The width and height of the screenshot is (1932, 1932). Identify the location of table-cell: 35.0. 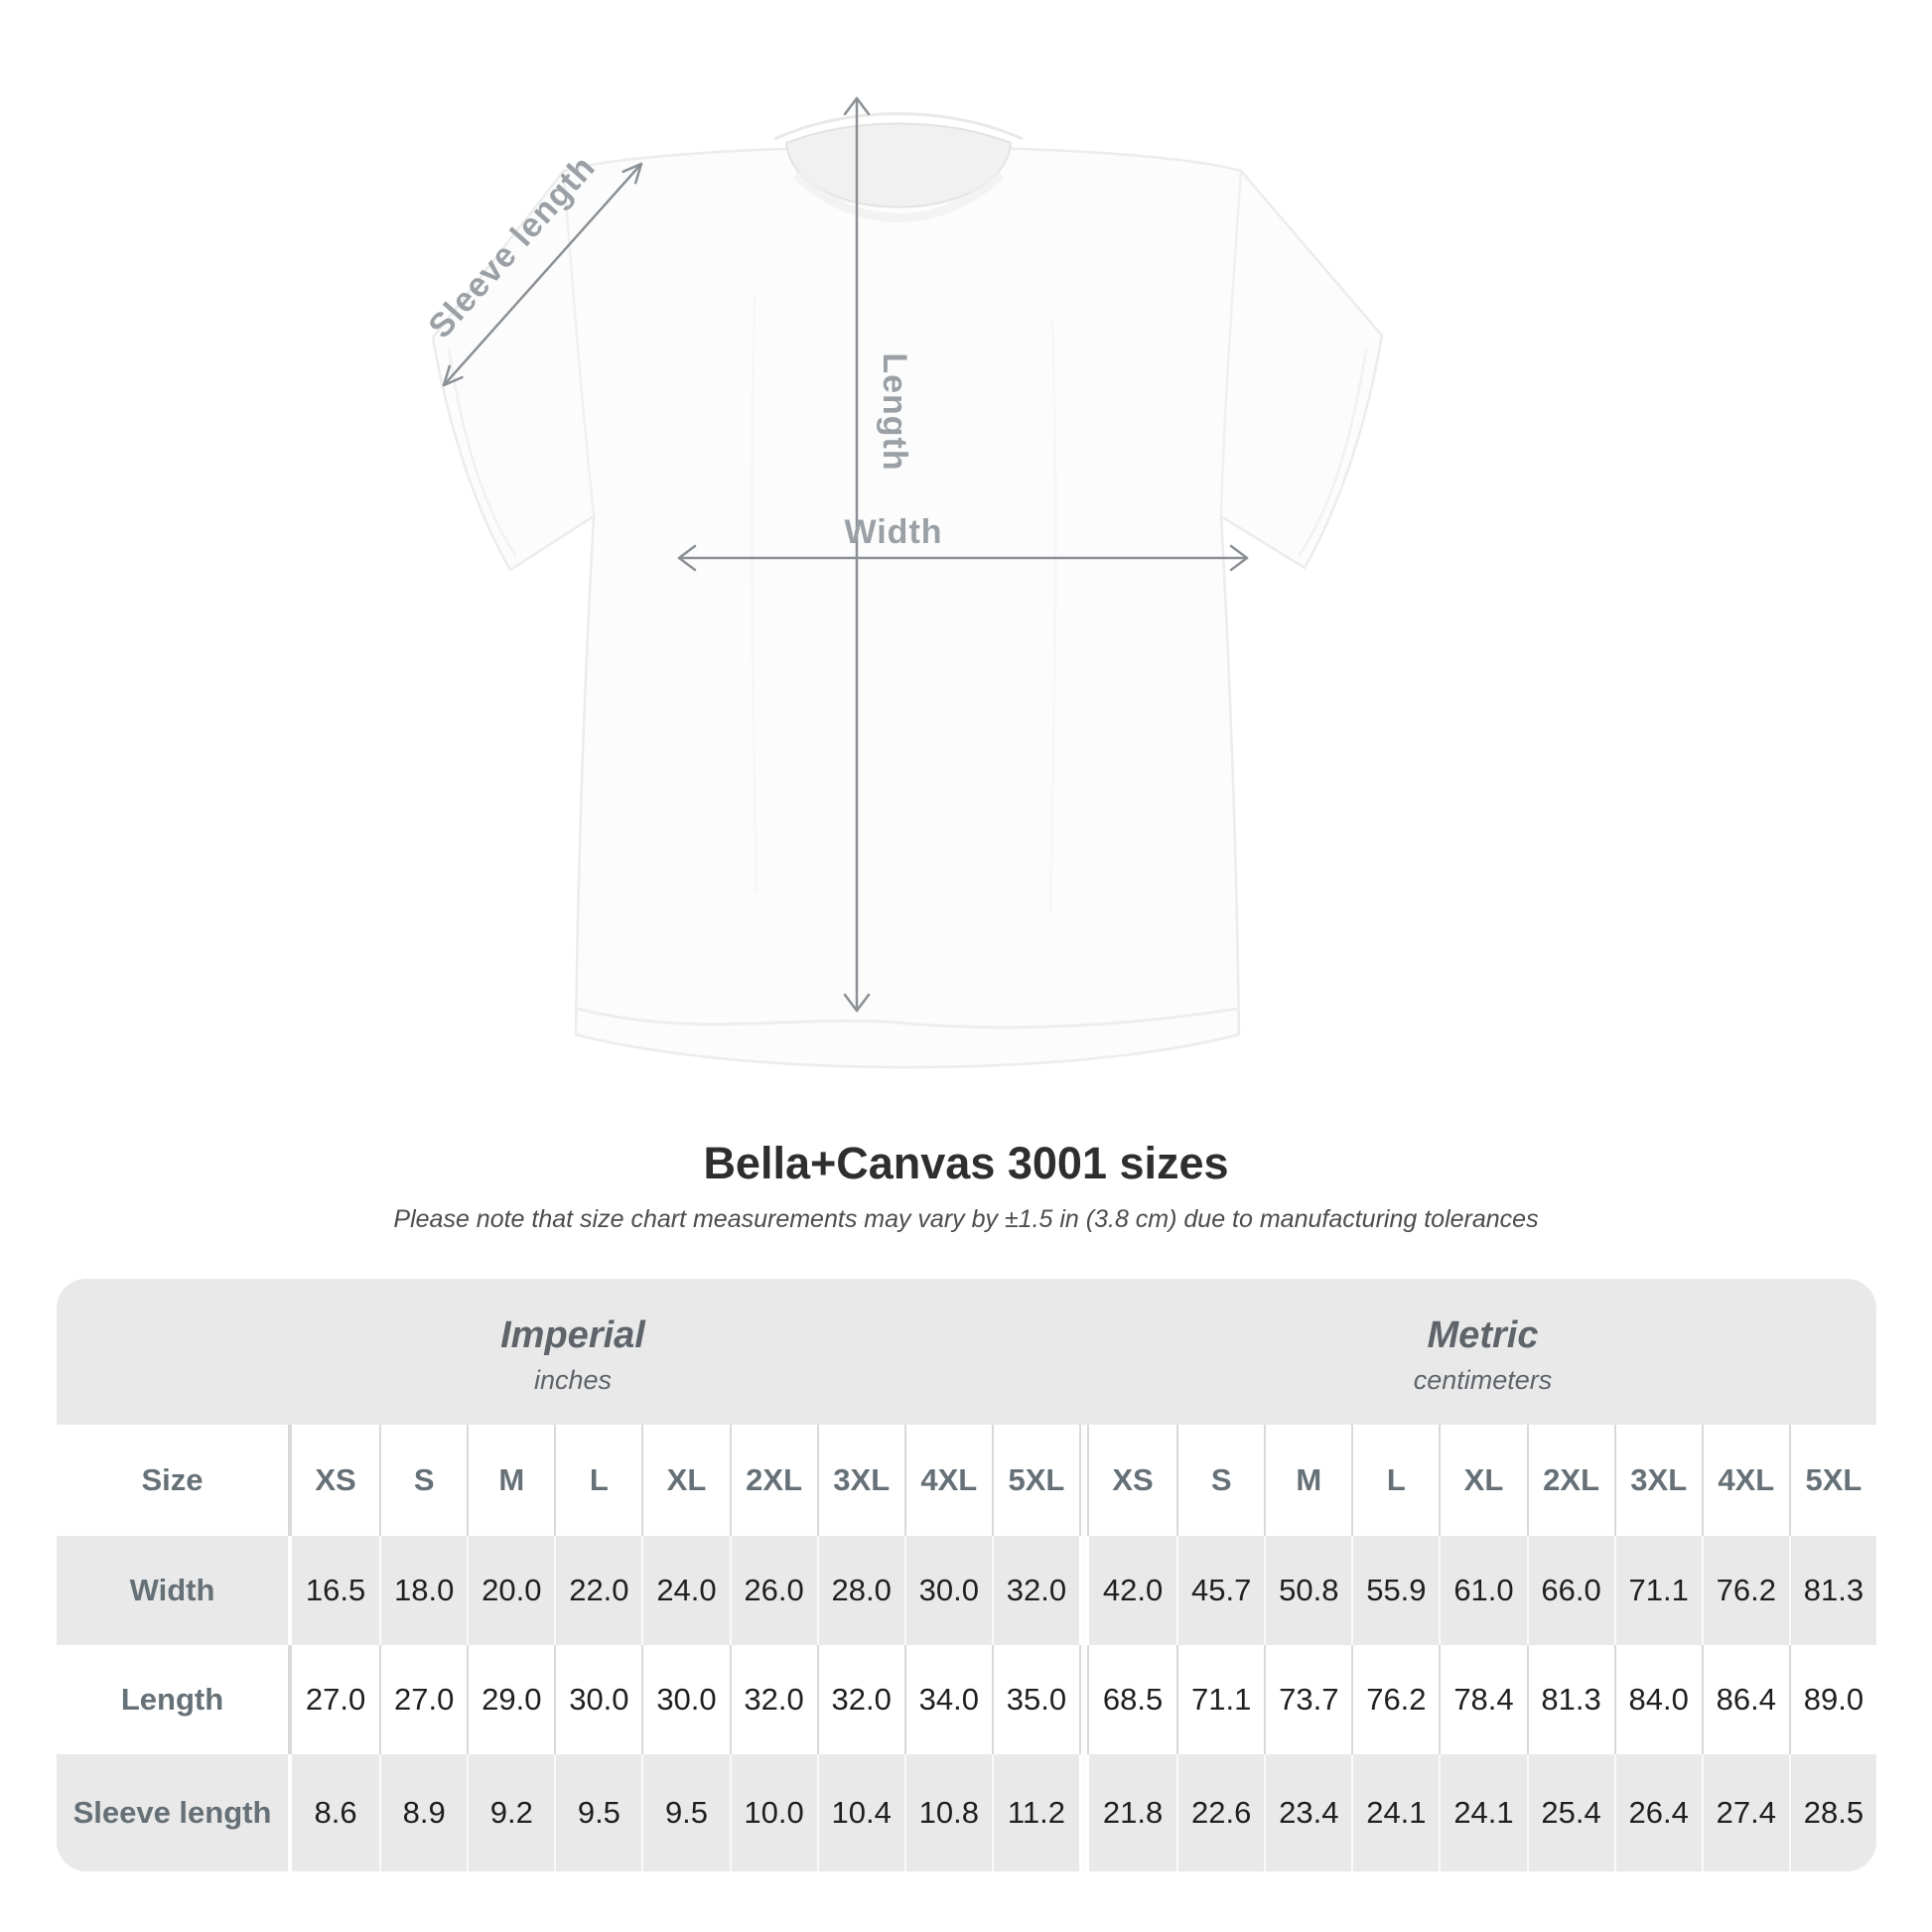
(1035, 1700).